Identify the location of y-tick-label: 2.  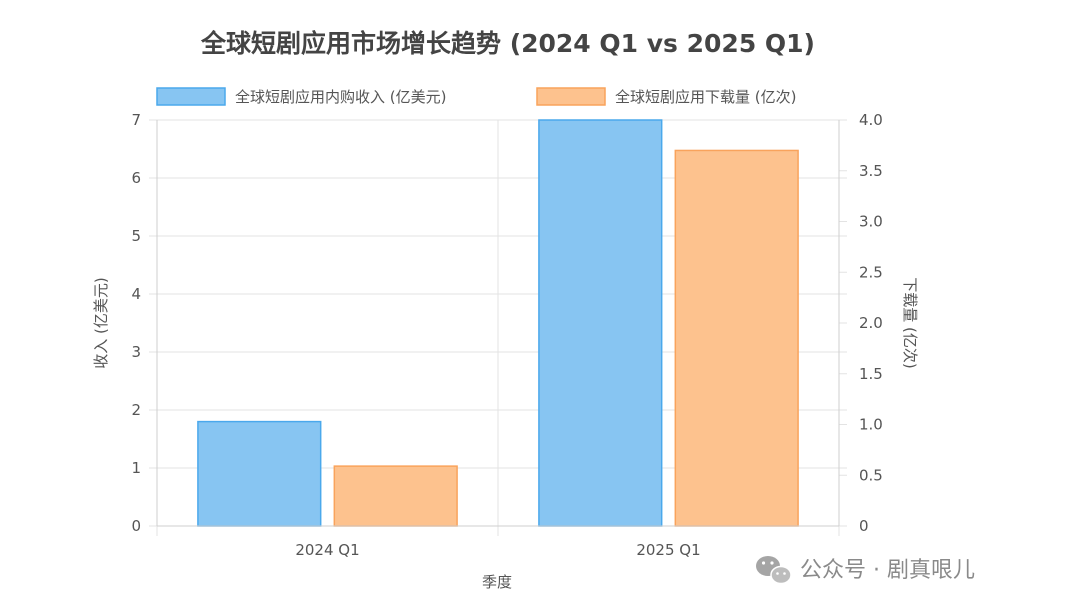
(136, 410).